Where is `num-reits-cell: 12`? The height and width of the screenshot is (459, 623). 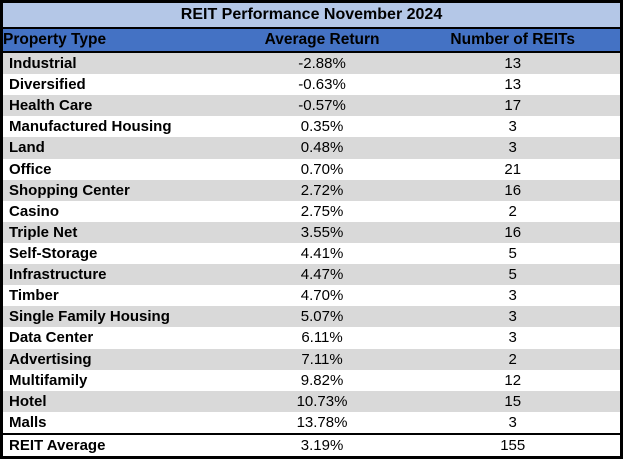
num-reits-cell: 12 is located at coordinates (513, 380).